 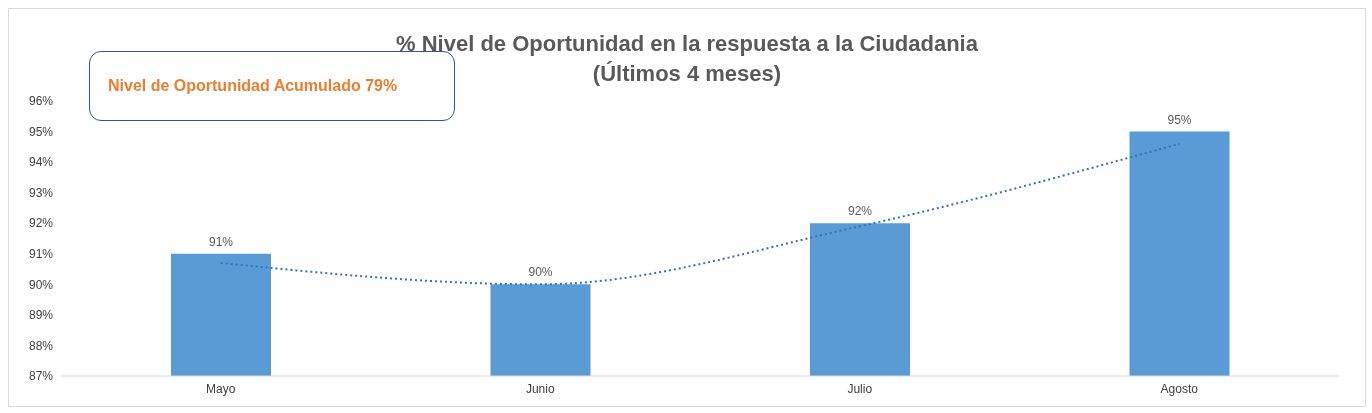 I want to click on text: Nivel de Oportunidad Acumulado 79%, so click(x=253, y=85).